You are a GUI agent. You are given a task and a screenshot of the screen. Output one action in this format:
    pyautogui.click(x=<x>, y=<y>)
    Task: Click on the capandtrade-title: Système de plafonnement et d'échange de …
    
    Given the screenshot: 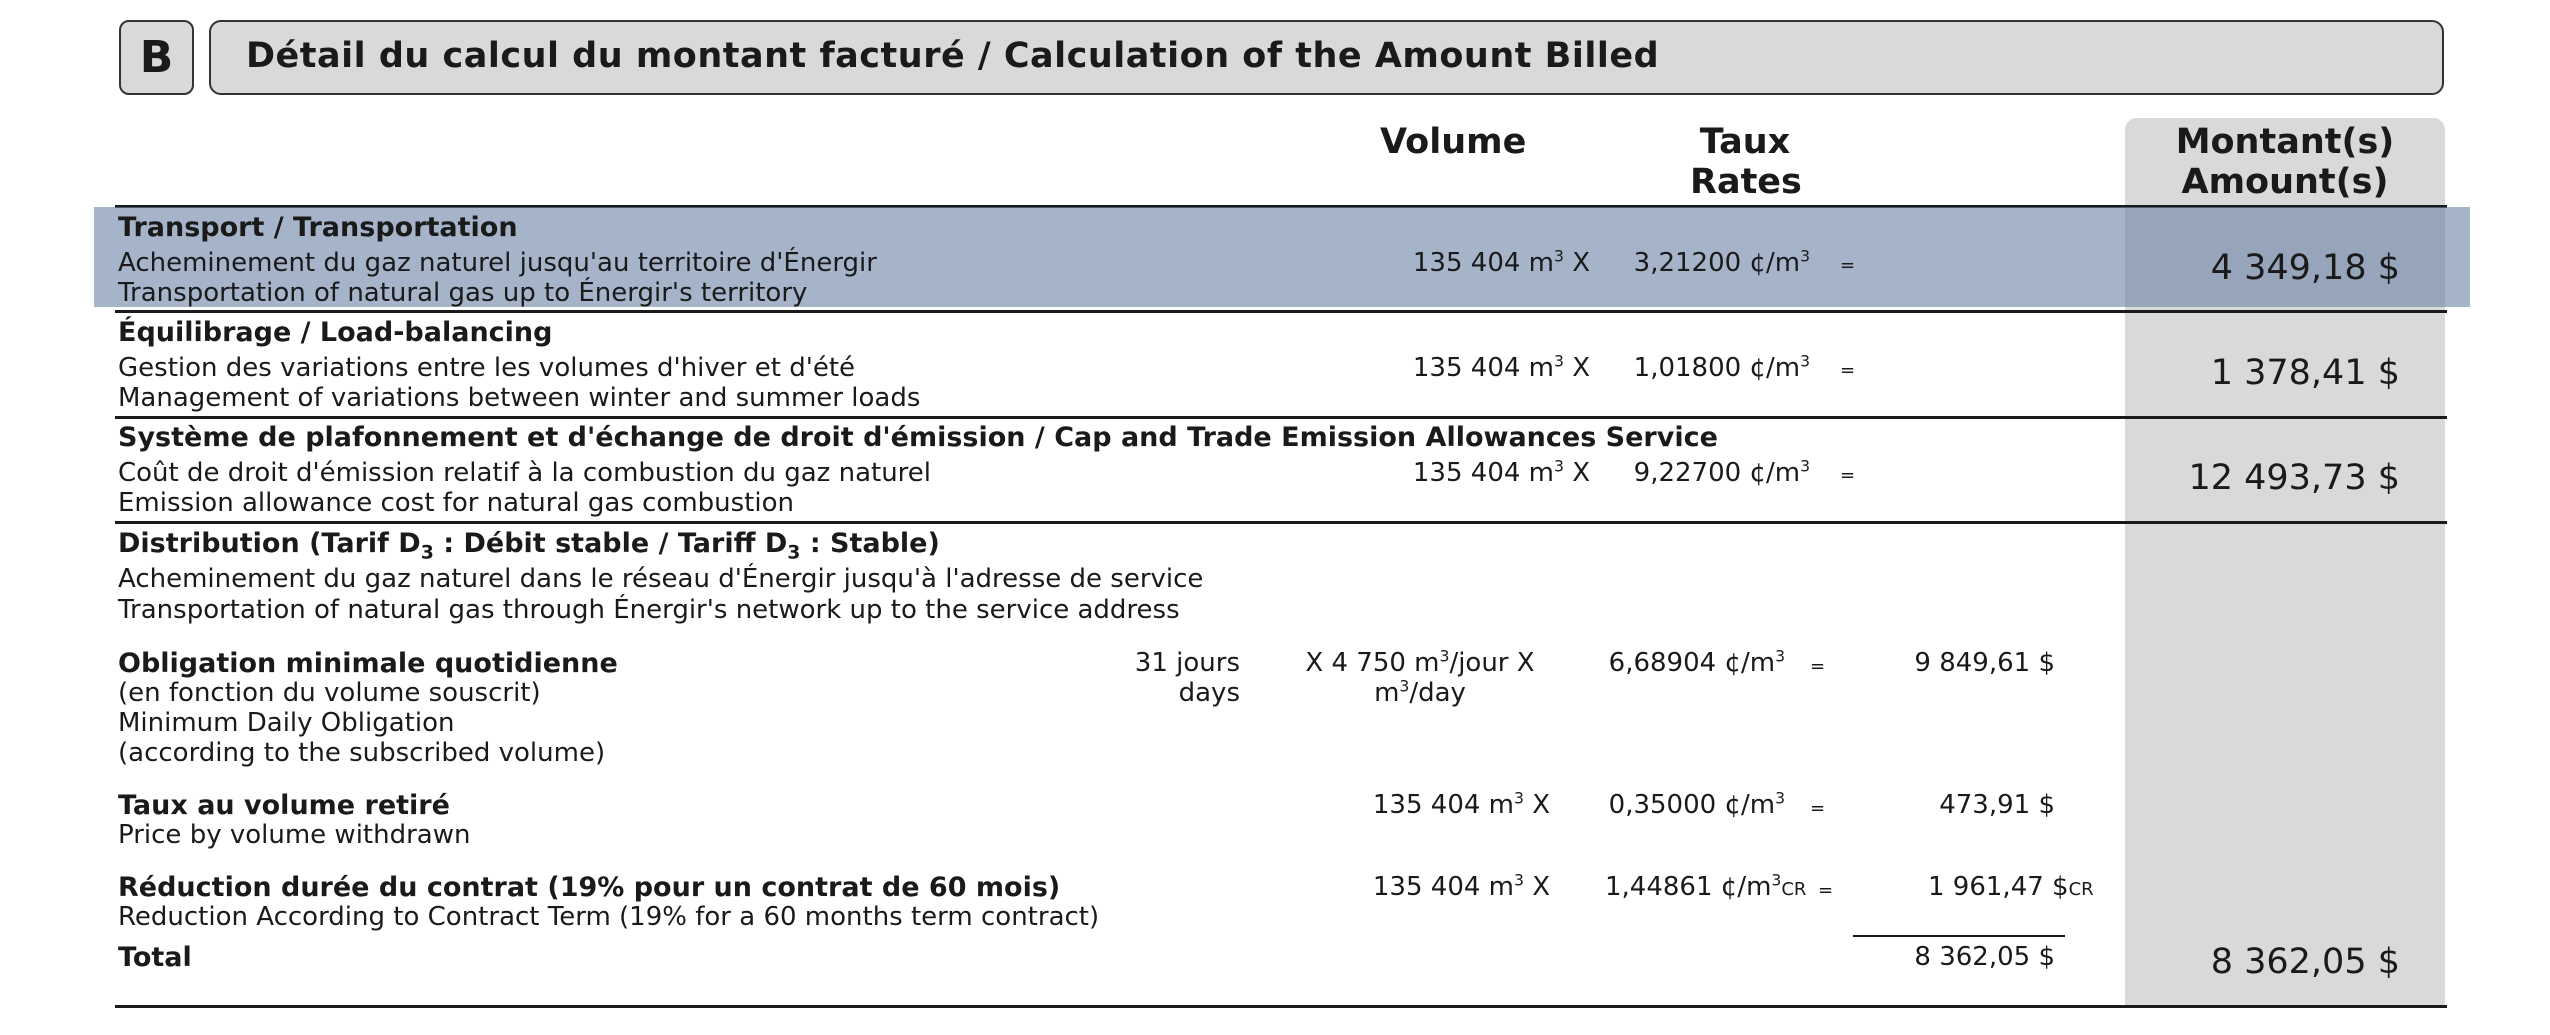 What is the action you would take?
    pyautogui.click(x=918, y=437)
    